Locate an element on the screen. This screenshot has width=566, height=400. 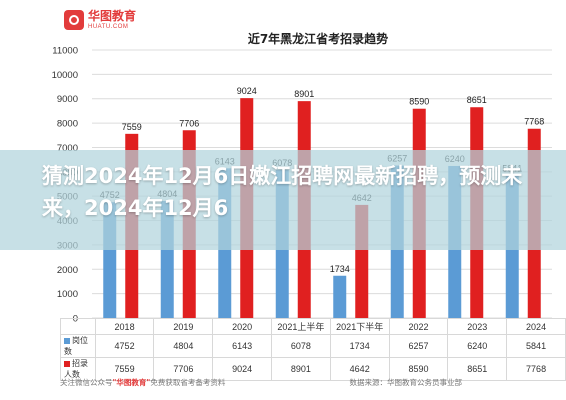
legend-hires: 招录人数 is located at coordinates (78, 369).